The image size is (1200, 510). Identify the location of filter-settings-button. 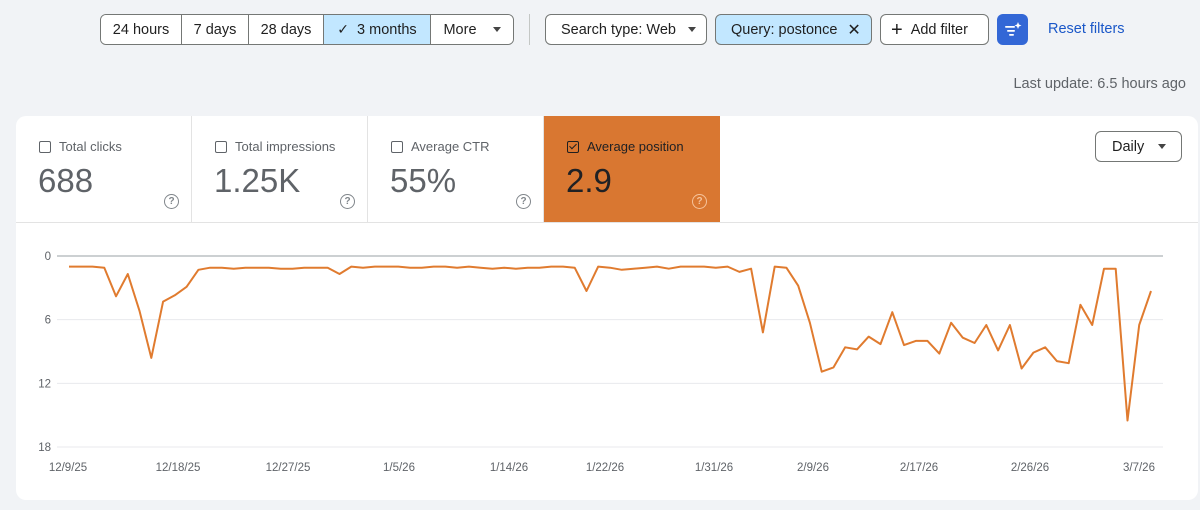
(1012, 29).